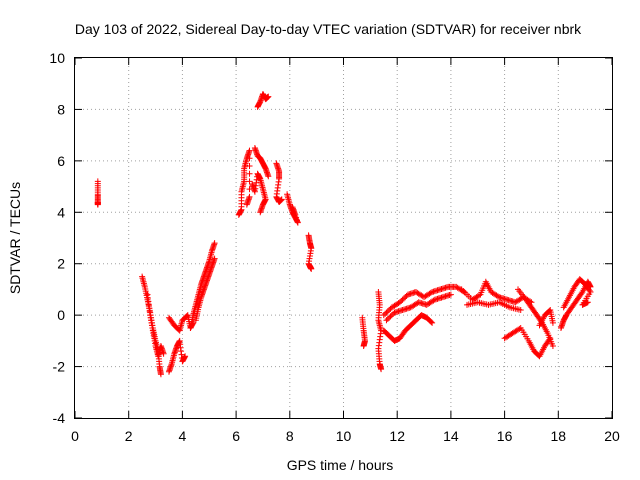 The height and width of the screenshot is (480, 640). I want to click on x-tick-label: 8, so click(290, 436).